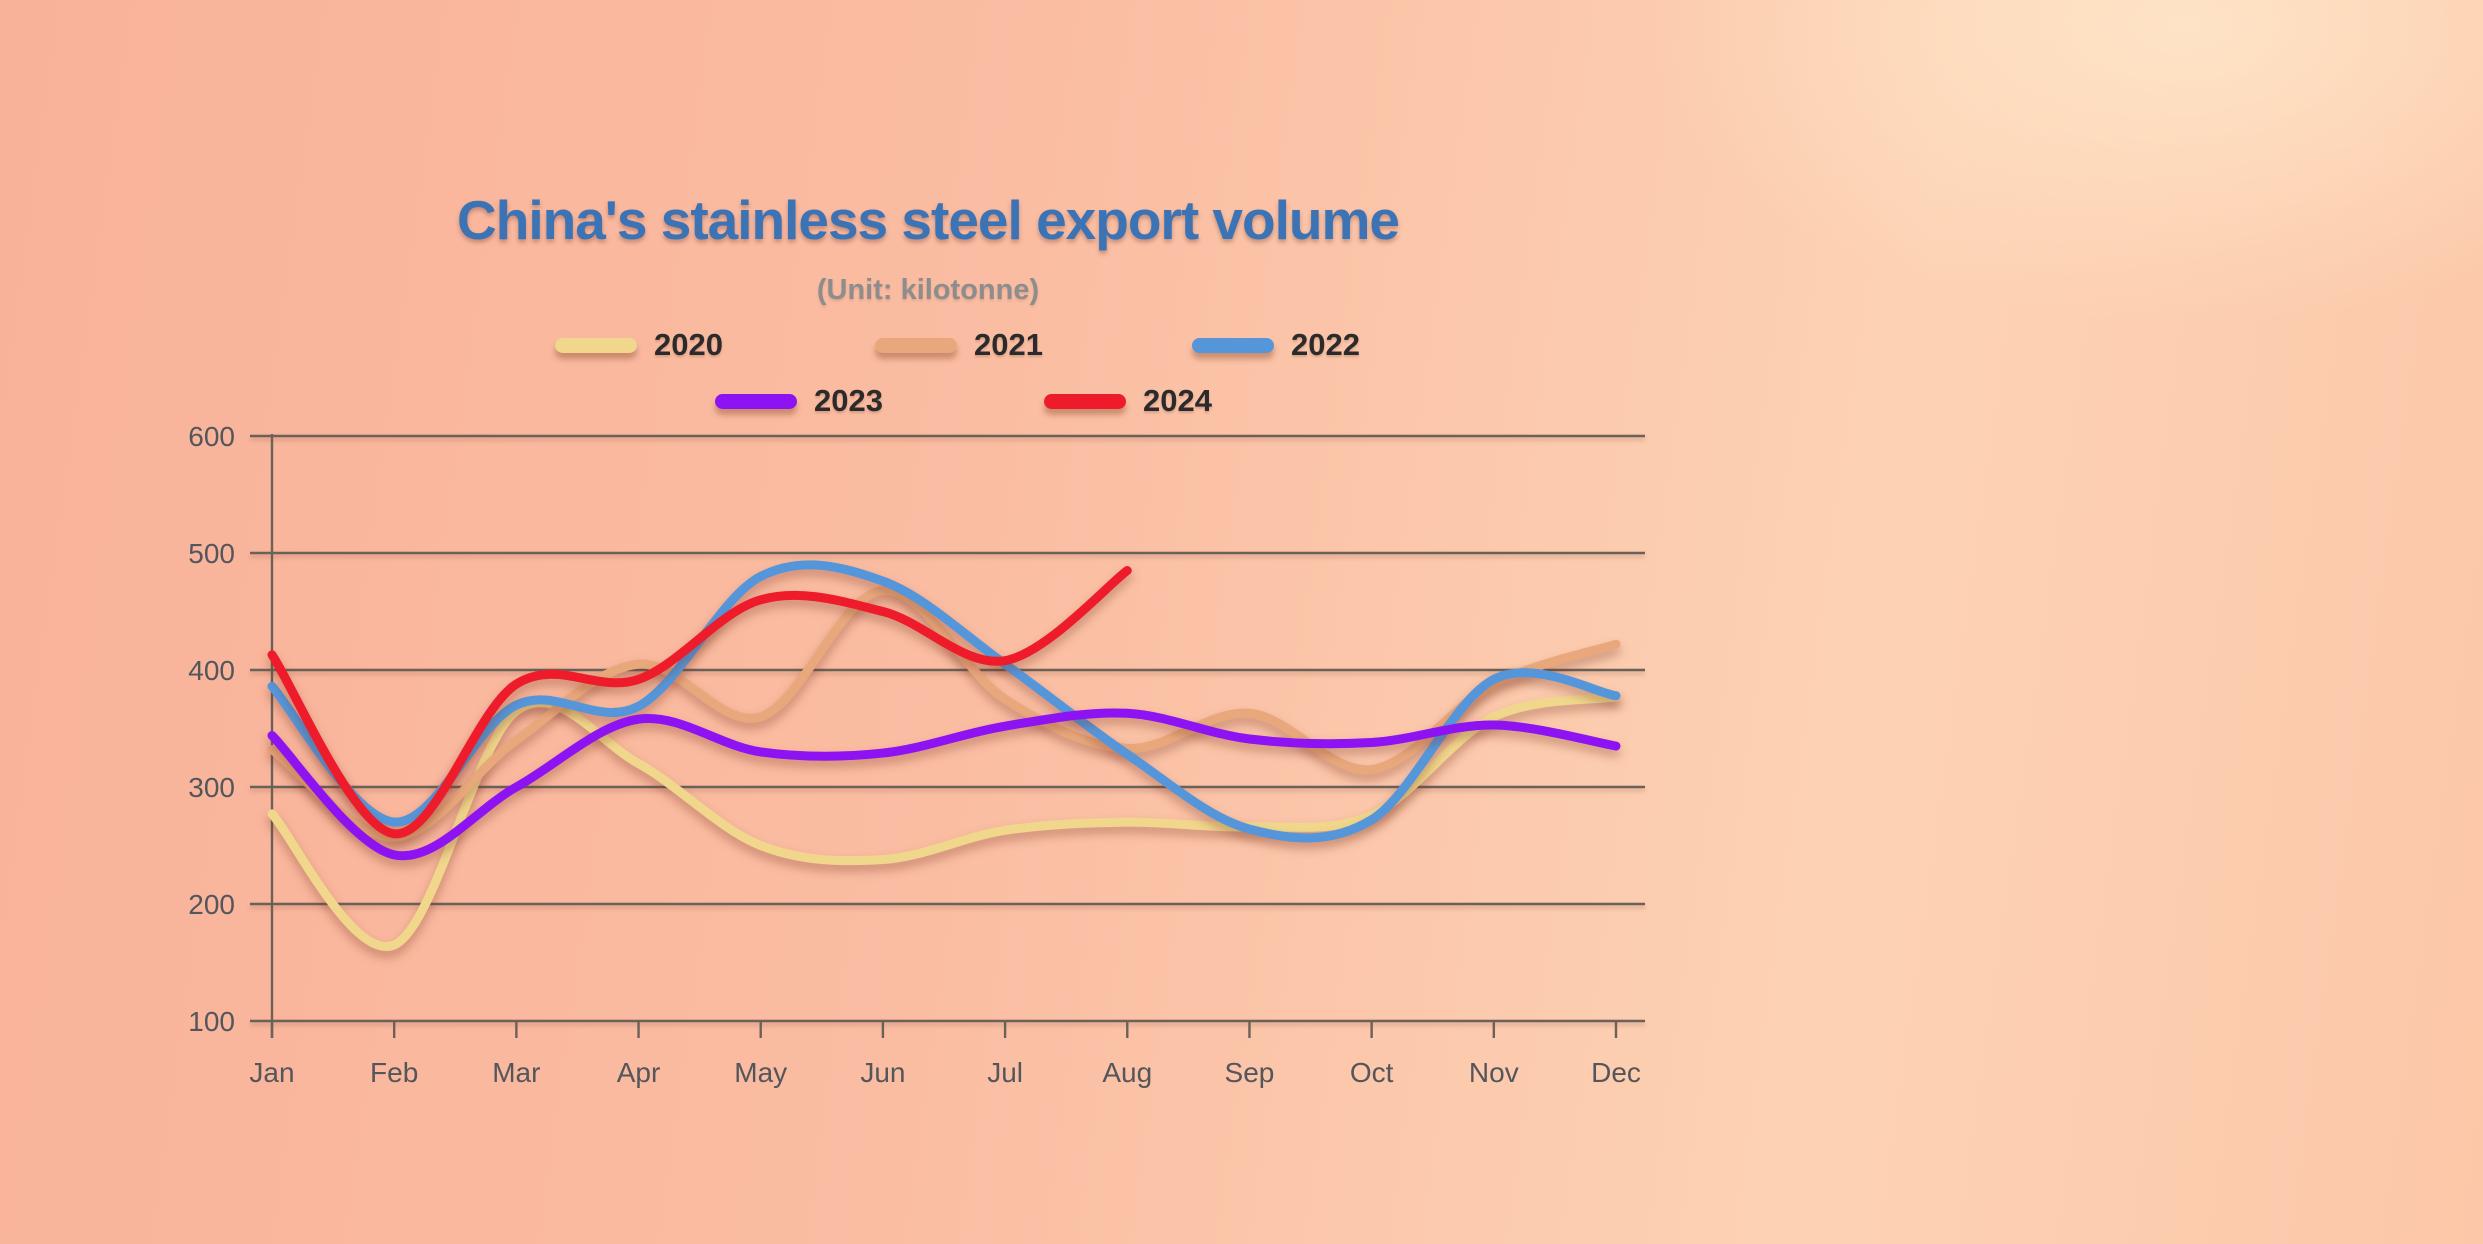 The image size is (2483, 1244). What do you see at coordinates (756, 401) in the screenshot?
I see `legend-swatch-2023` at bounding box center [756, 401].